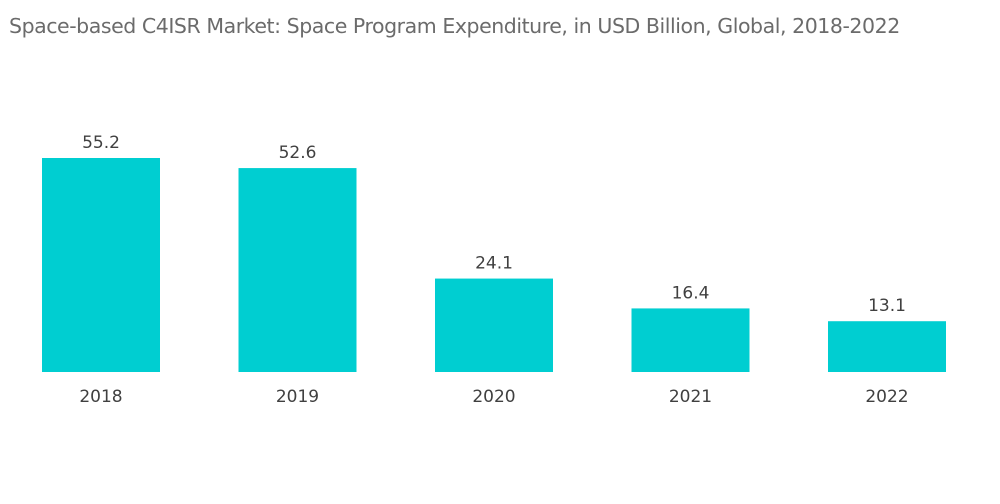 The width and height of the screenshot is (1000, 504). Describe the element at coordinates (298, 153) in the screenshot. I see `data-label-2019: 52.6` at that location.